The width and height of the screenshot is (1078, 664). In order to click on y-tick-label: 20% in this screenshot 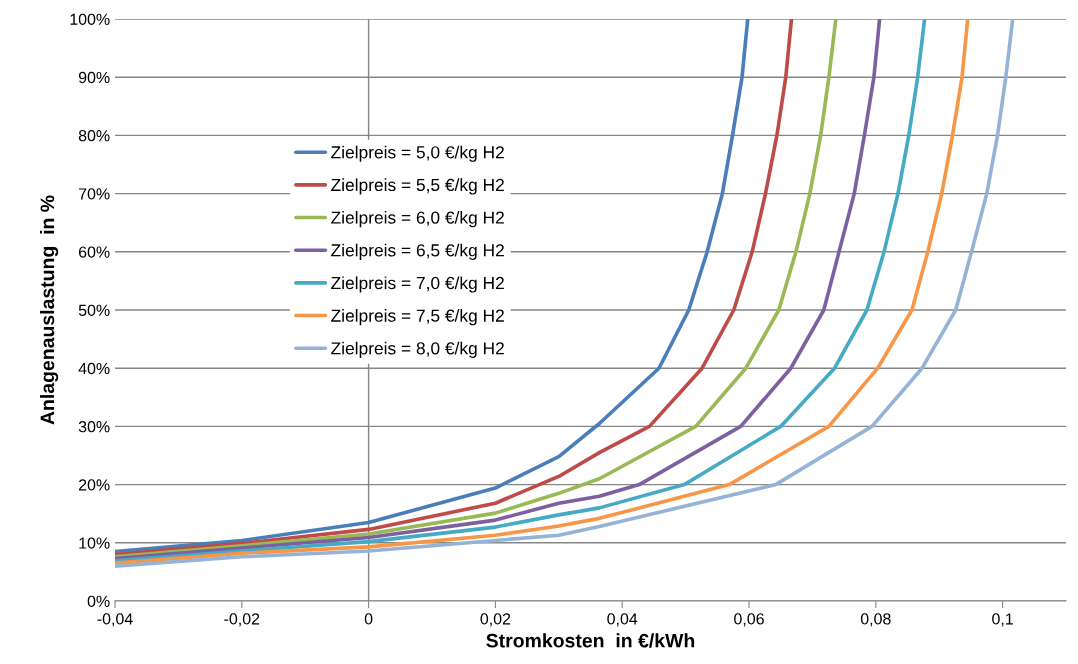, I will do `click(94, 485)`.